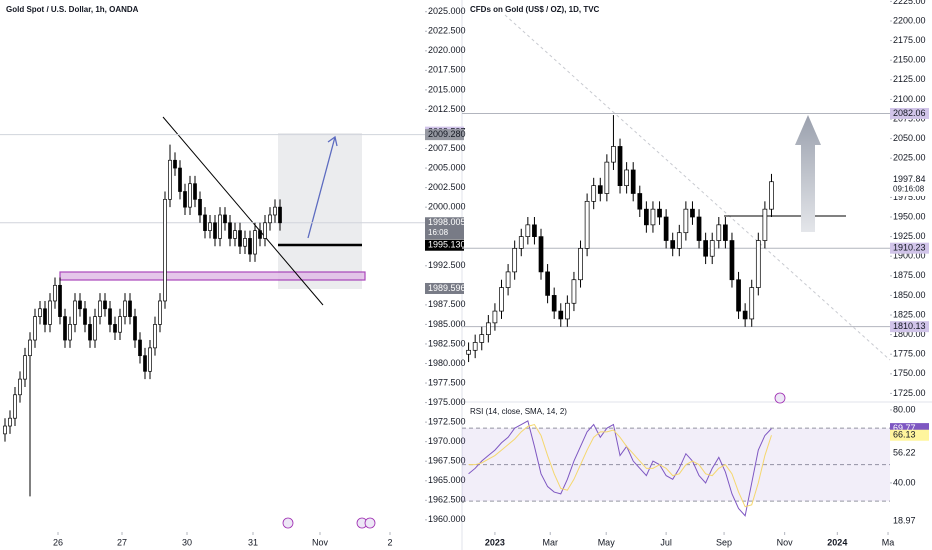  Describe the element at coordinates (909, 189) in the screenshot. I see `price-tag-timer: 09:16:08` at that location.